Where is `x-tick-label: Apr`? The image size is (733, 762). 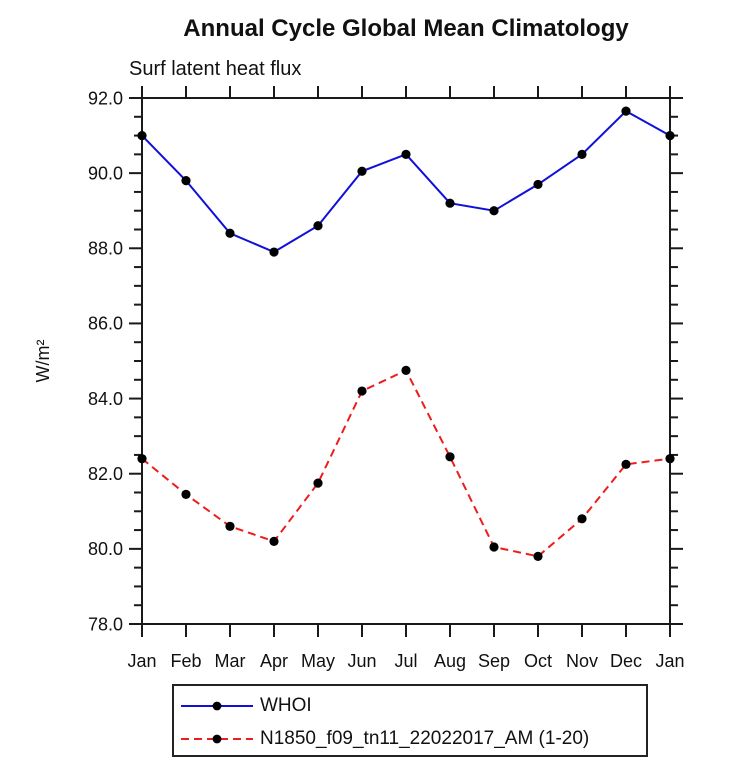
x-tick-label: Apr is located at coordinates (274, 661).